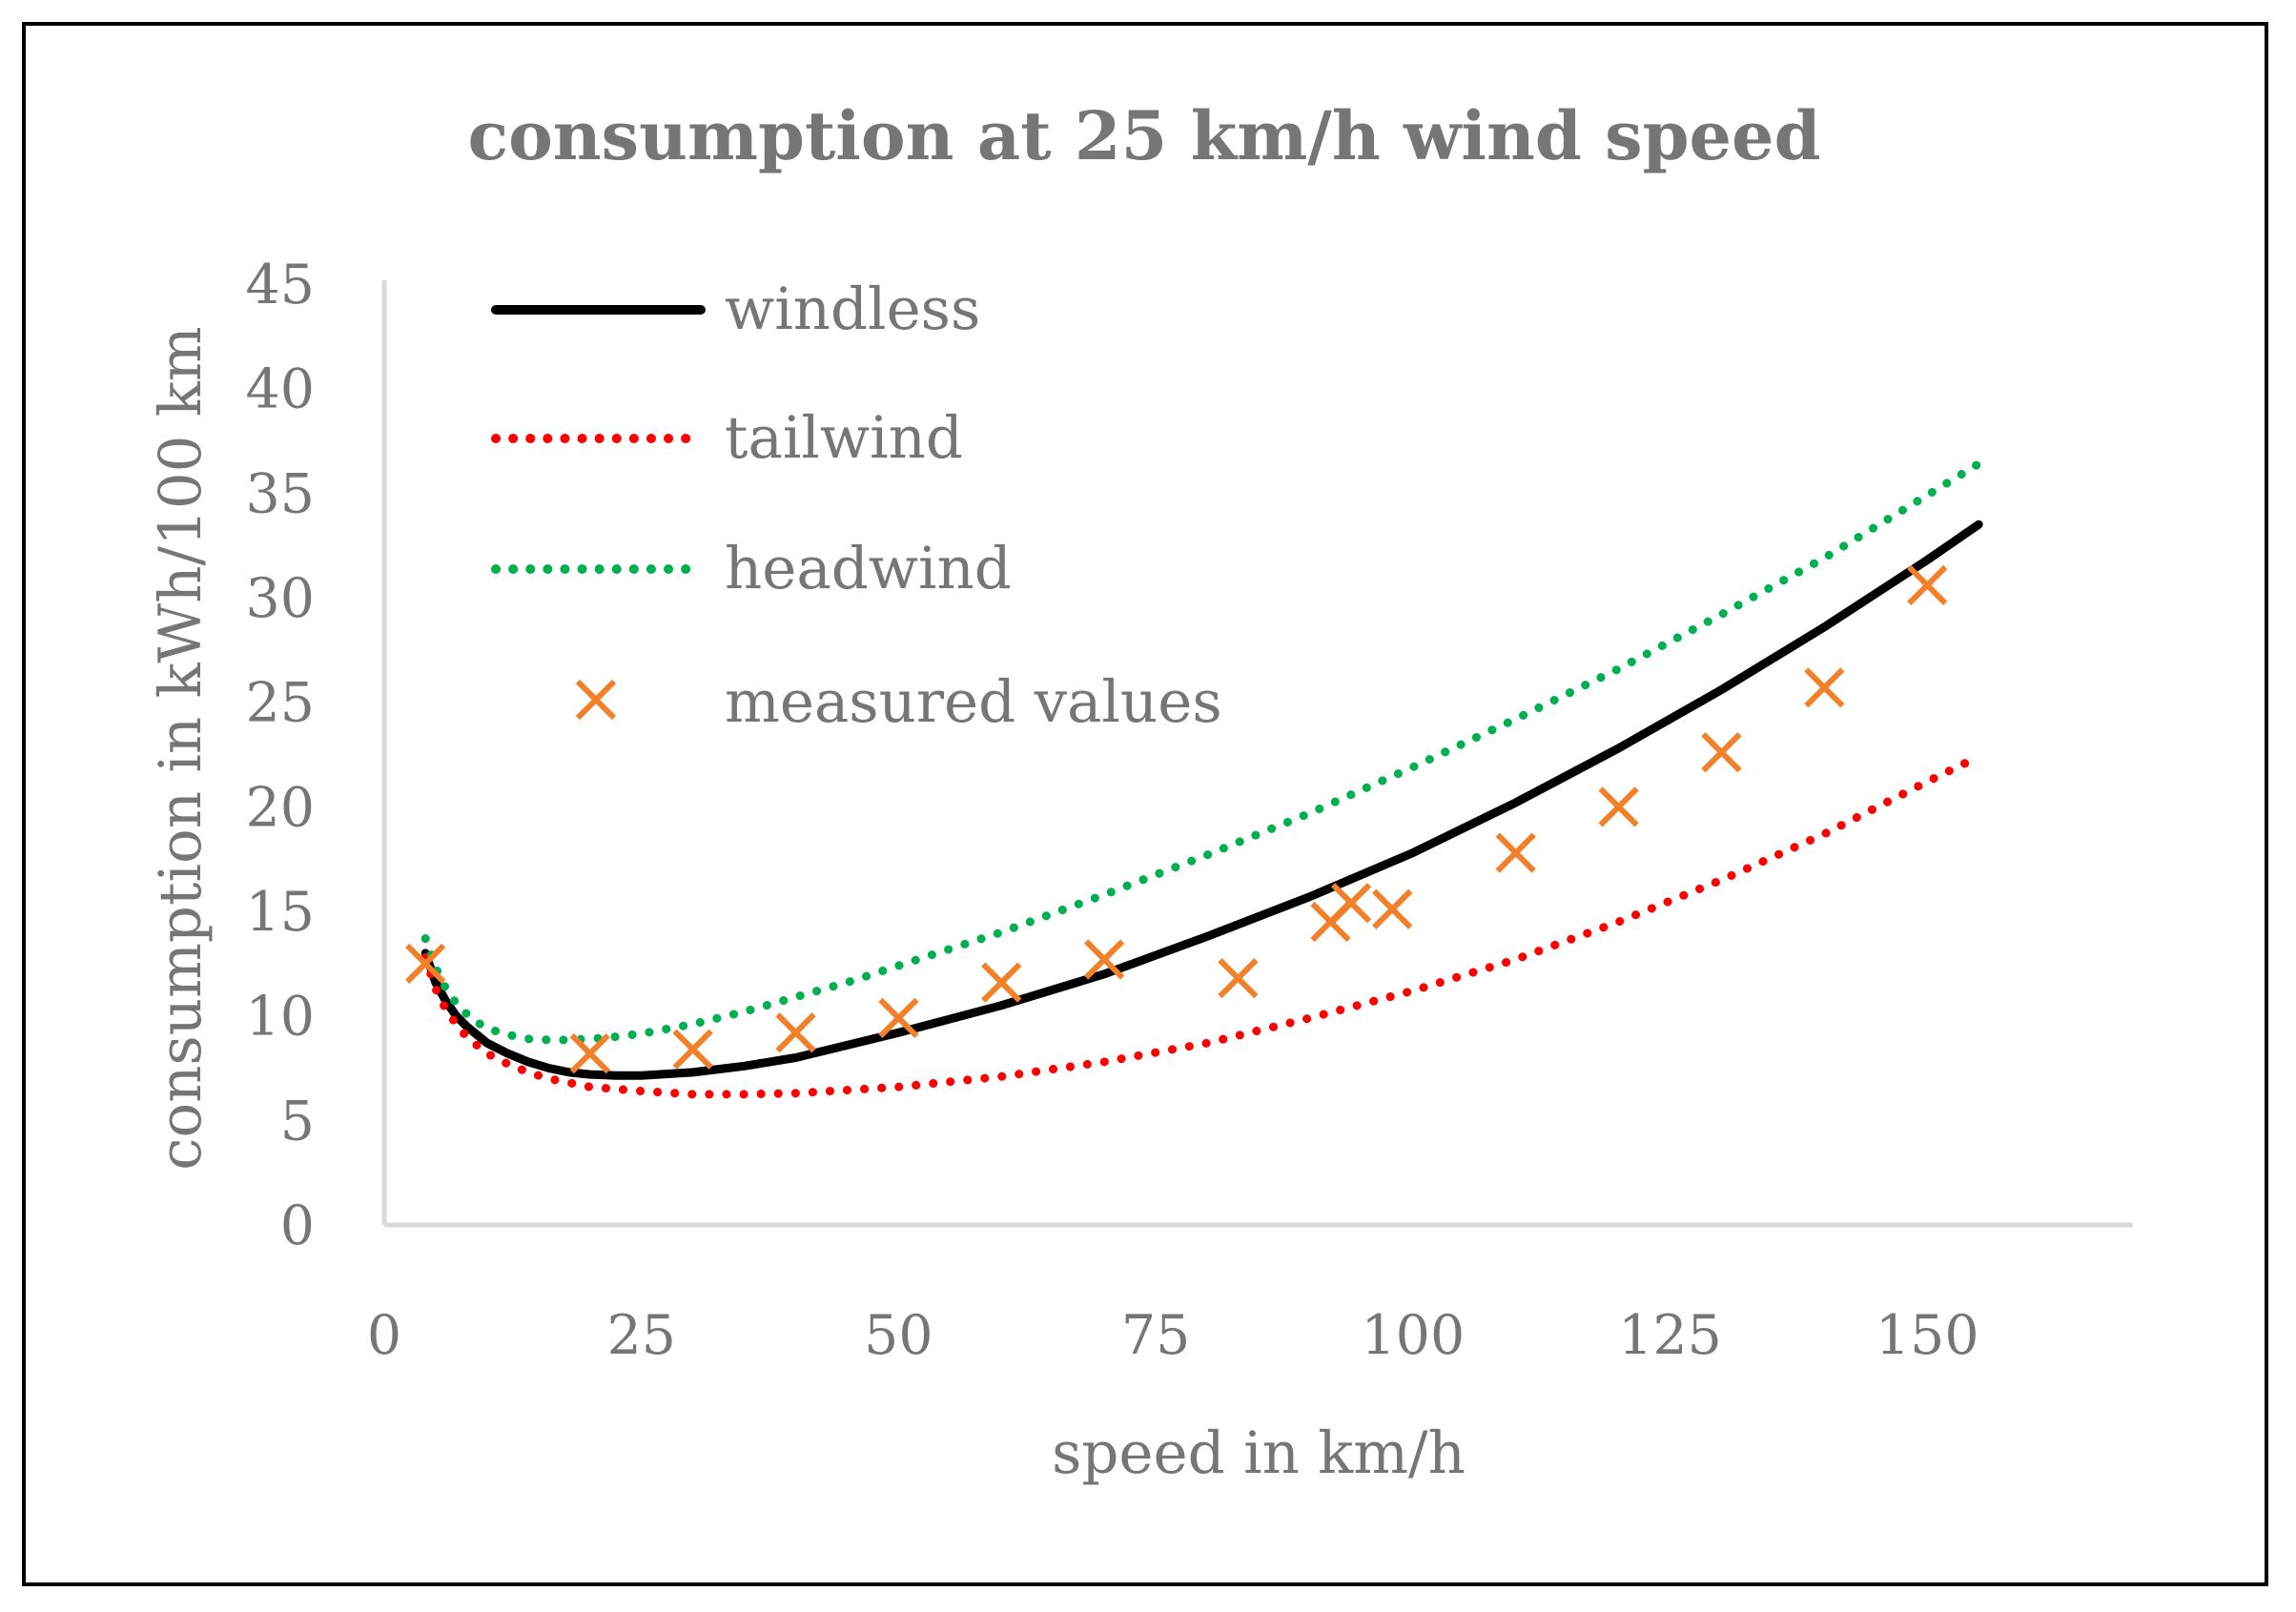 This screenshot has width=2296, height=1612. Describe the element at coordinates (280, 703) in the screenshot. I see `y-tick-label: 25` at that location.